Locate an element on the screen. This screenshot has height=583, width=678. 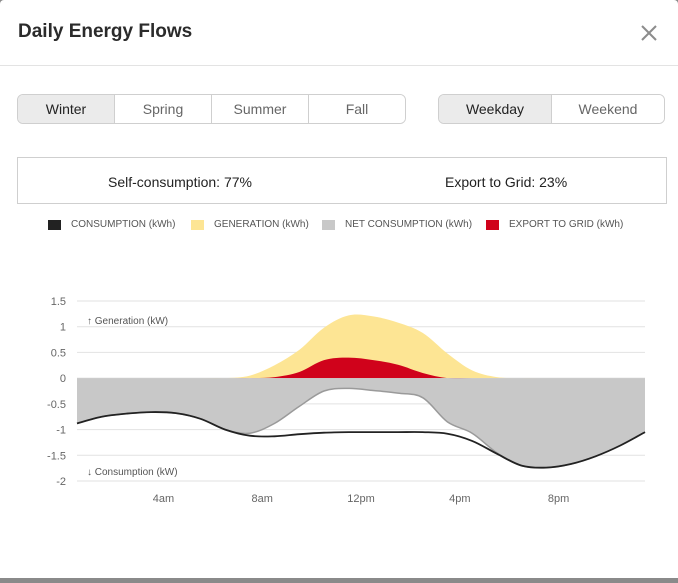
net-consumption-area is located at coordinates (361, 423).